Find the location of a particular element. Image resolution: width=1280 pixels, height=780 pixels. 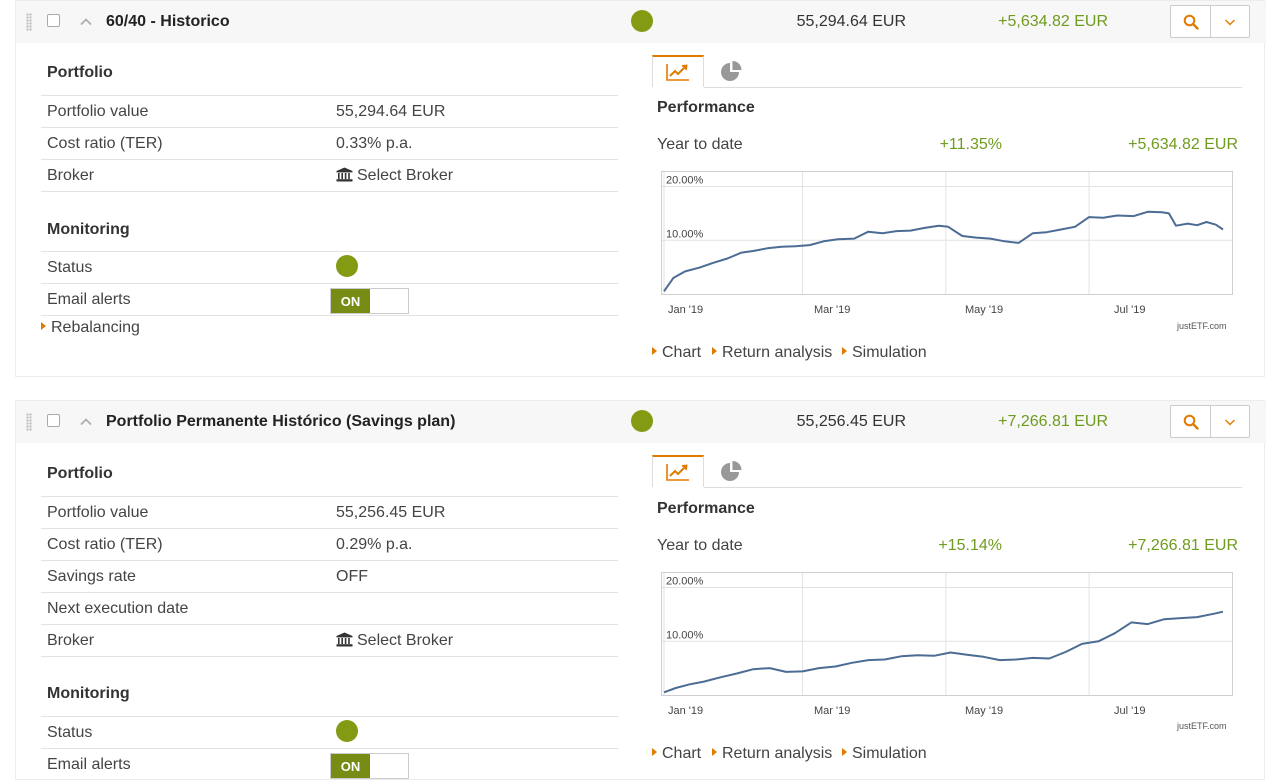

ytd-absolute: +5,634.82 EUR is located at coordinates (1183, 144).